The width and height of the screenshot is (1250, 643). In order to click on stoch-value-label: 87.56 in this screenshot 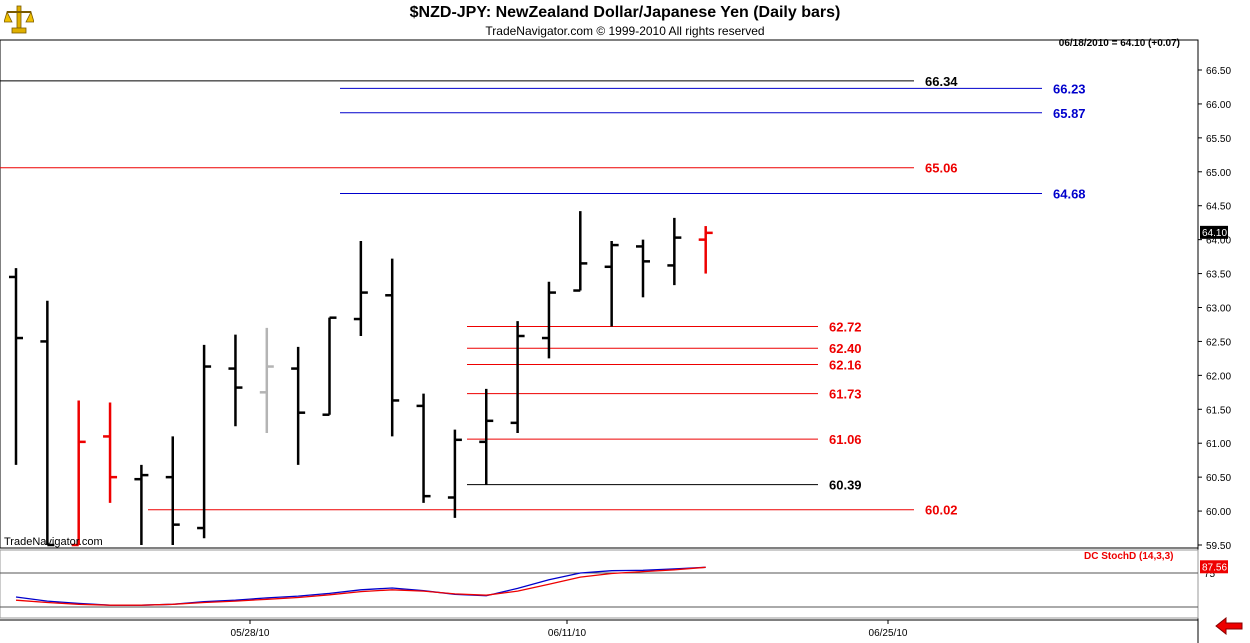, I will do `click(1214, 567)`.